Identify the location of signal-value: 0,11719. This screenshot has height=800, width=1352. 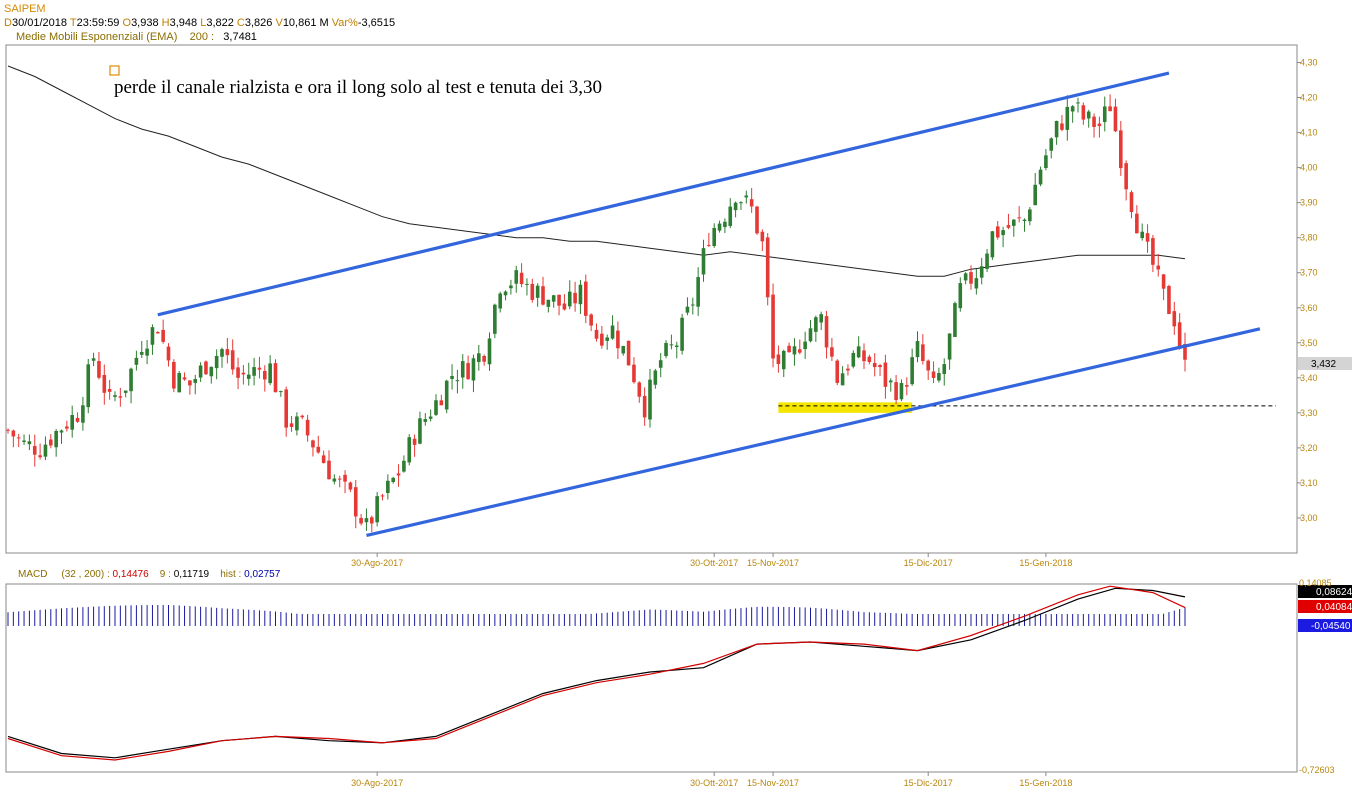
(191, 574).